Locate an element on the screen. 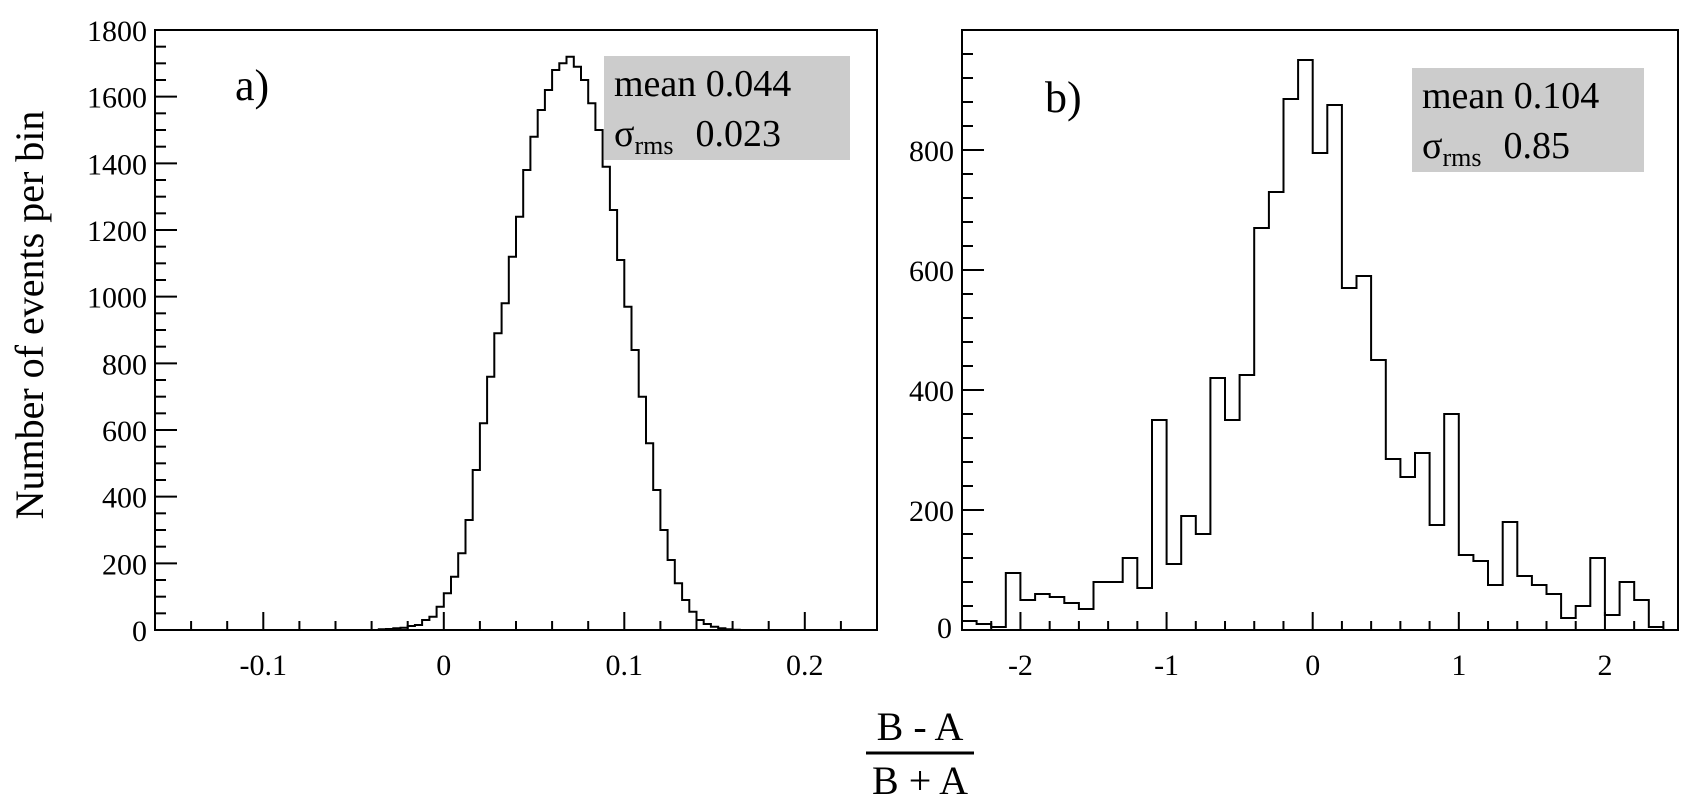 Image resolution: width=1686 pixels, height=807 pixels. x-axis-ticks: -0.1 0 0.1 0.2 is located at coordinates (516, 647).